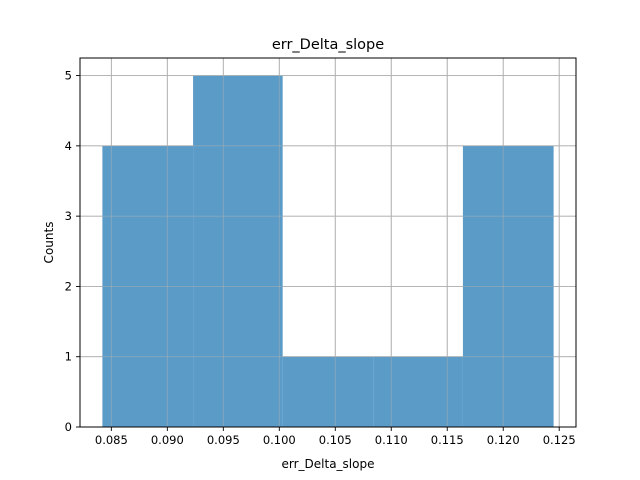  I want to click on y-tick-label: 1, so click(68, 357).